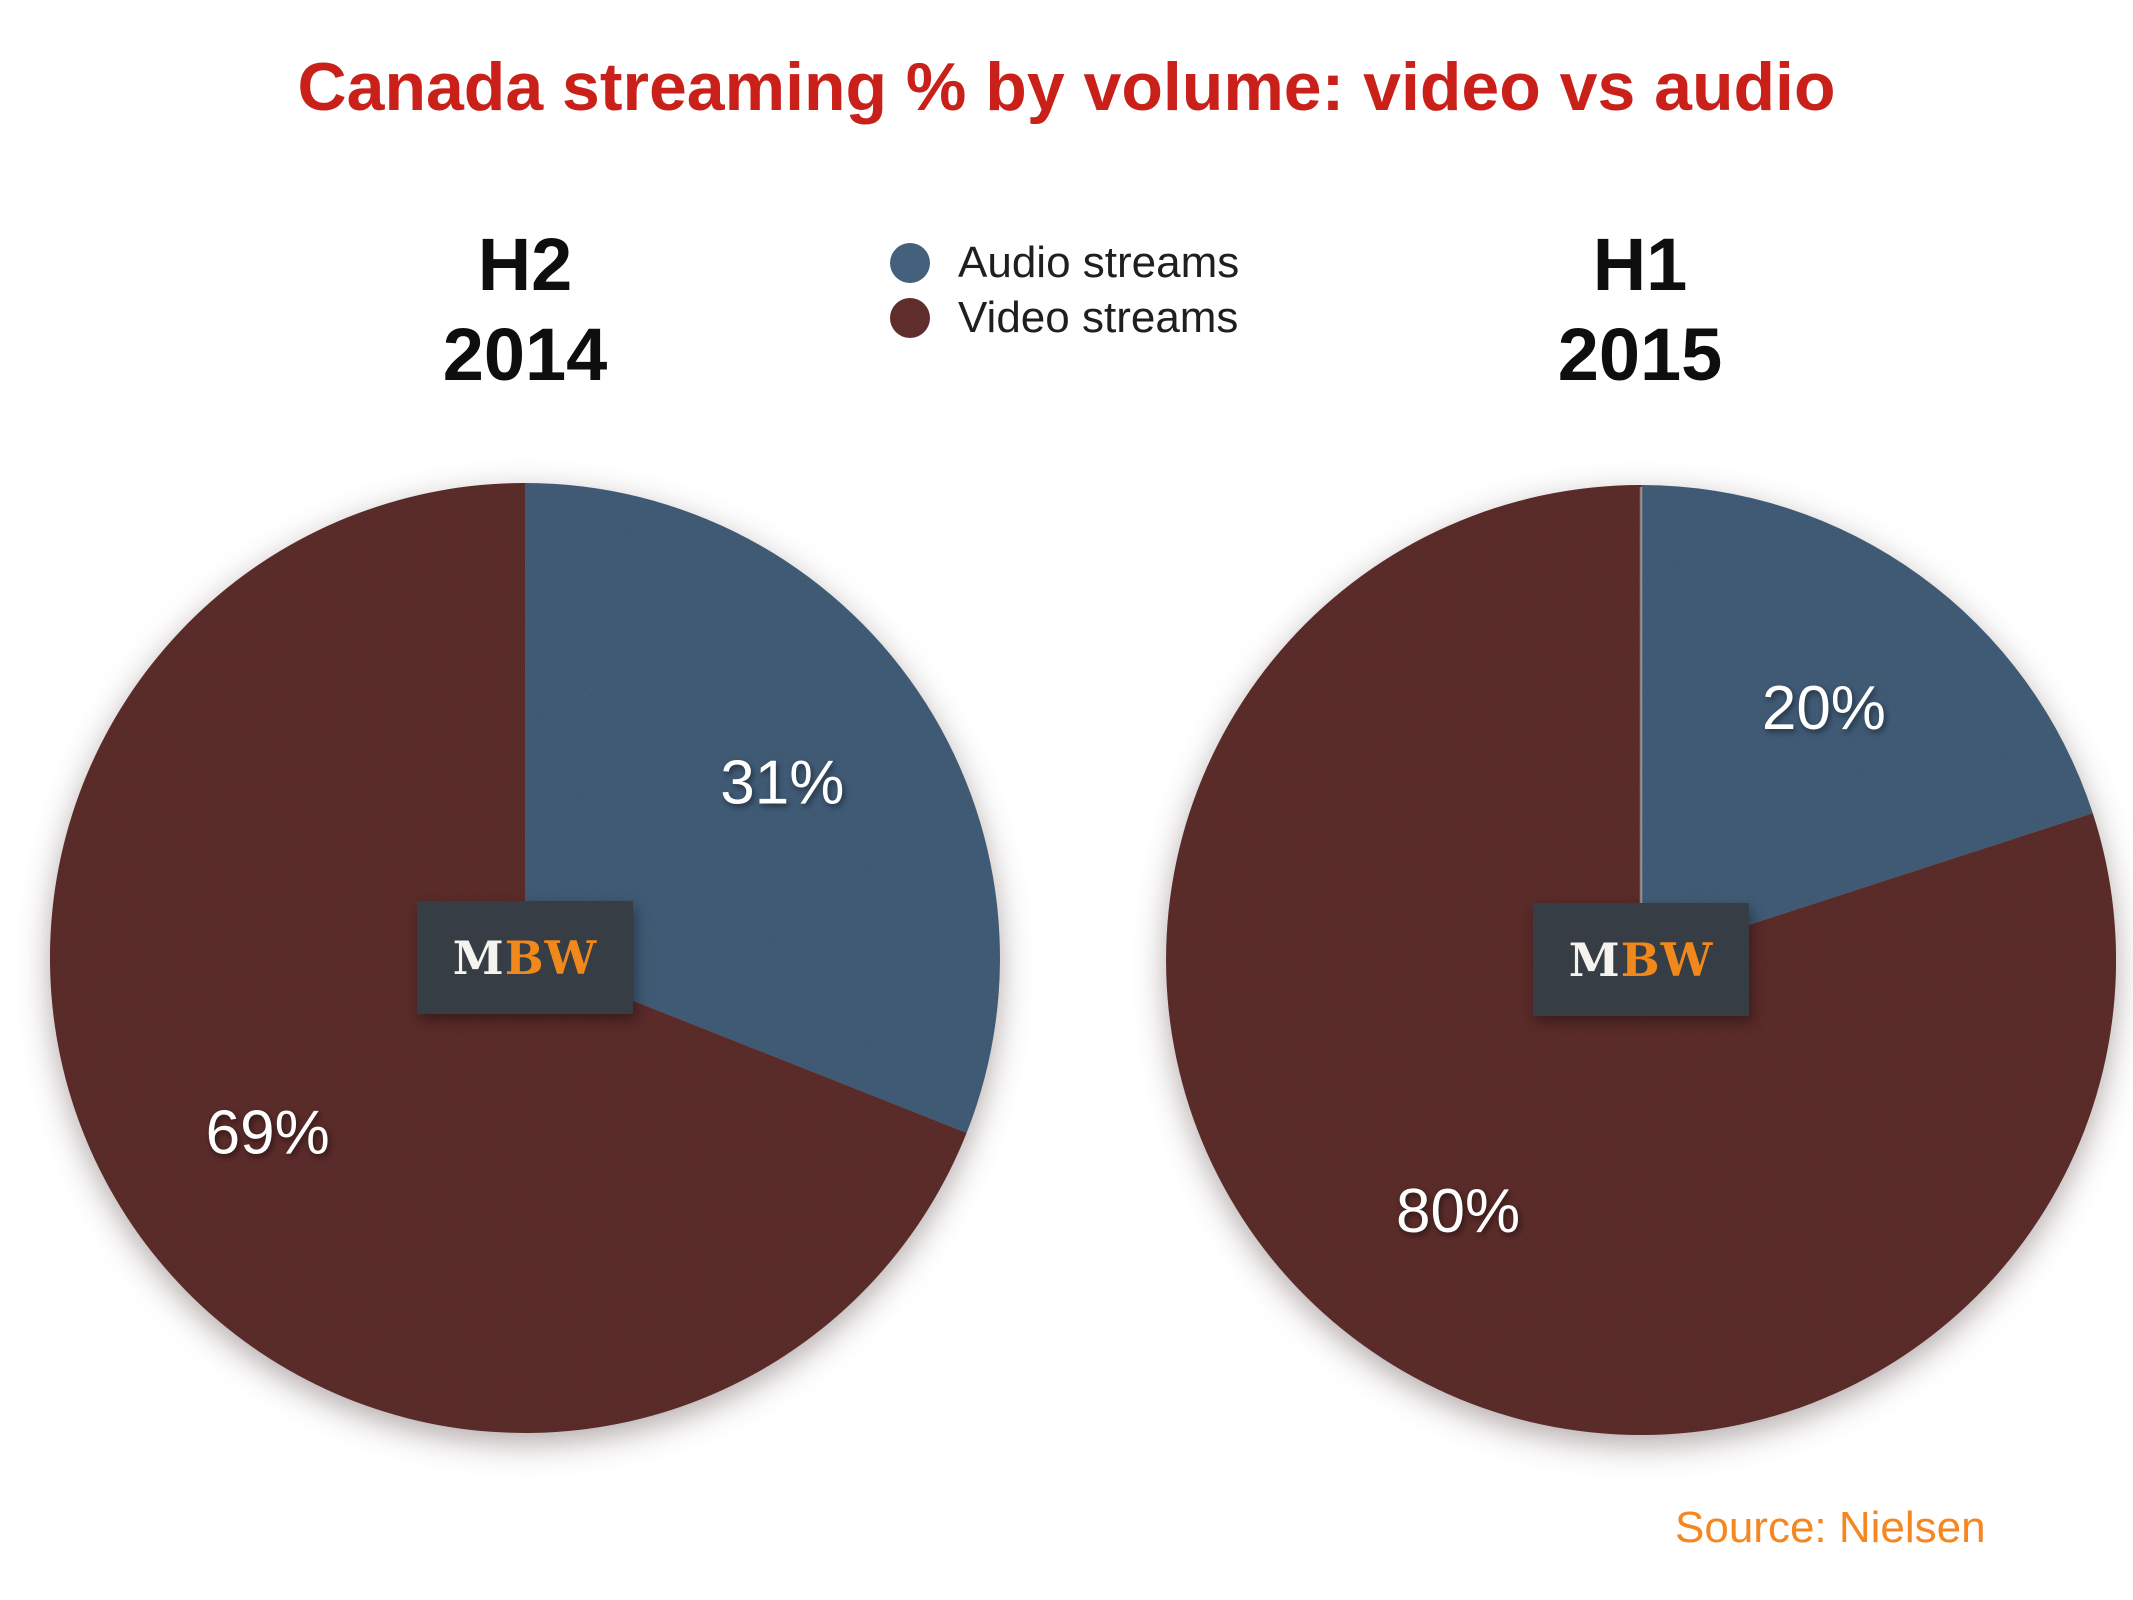 The width and height of the screenshot is (2133, 1600). Describe the element at coordinates (1458, 1211) in the screenshot. I see `pie-value-label: 80%` at that location.